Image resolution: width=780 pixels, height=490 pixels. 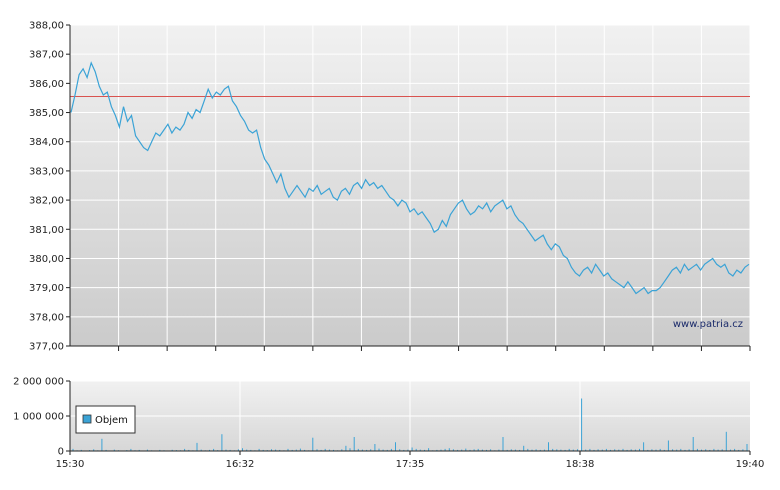 I want to click on price-y-tick-label: 386,00, so click(x=46, y=84).